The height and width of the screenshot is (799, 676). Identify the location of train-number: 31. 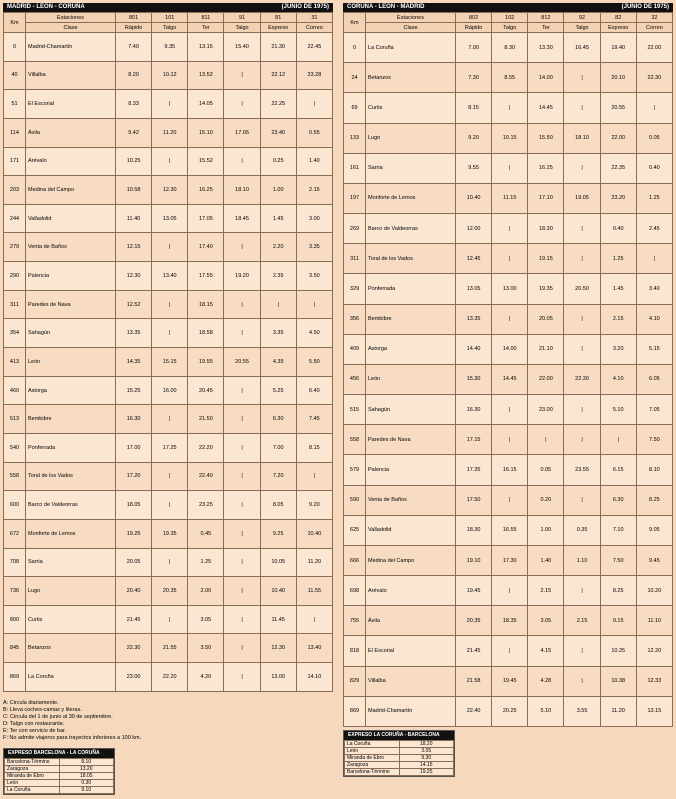
(314, 17).